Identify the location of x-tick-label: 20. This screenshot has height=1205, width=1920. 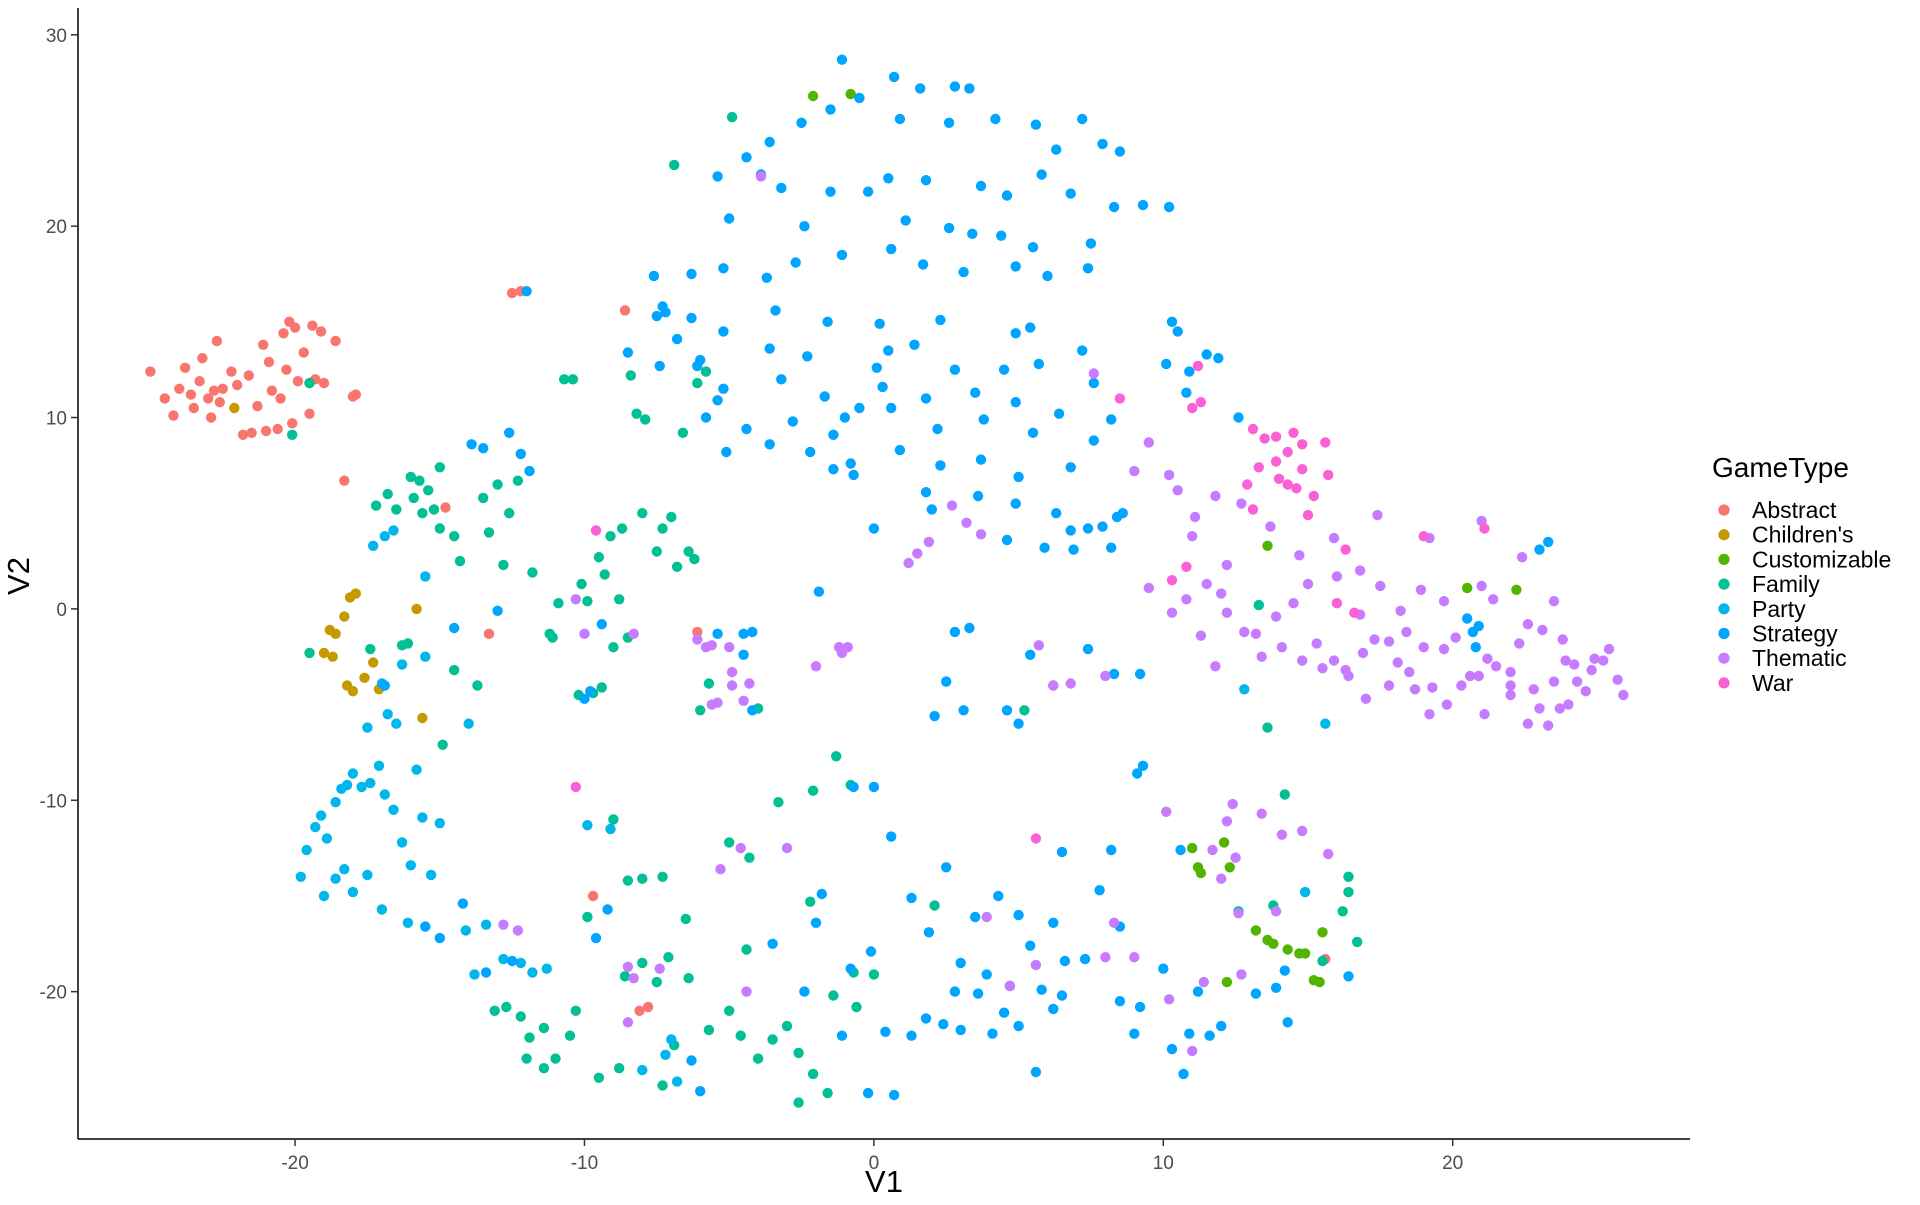
(1452, 1163).